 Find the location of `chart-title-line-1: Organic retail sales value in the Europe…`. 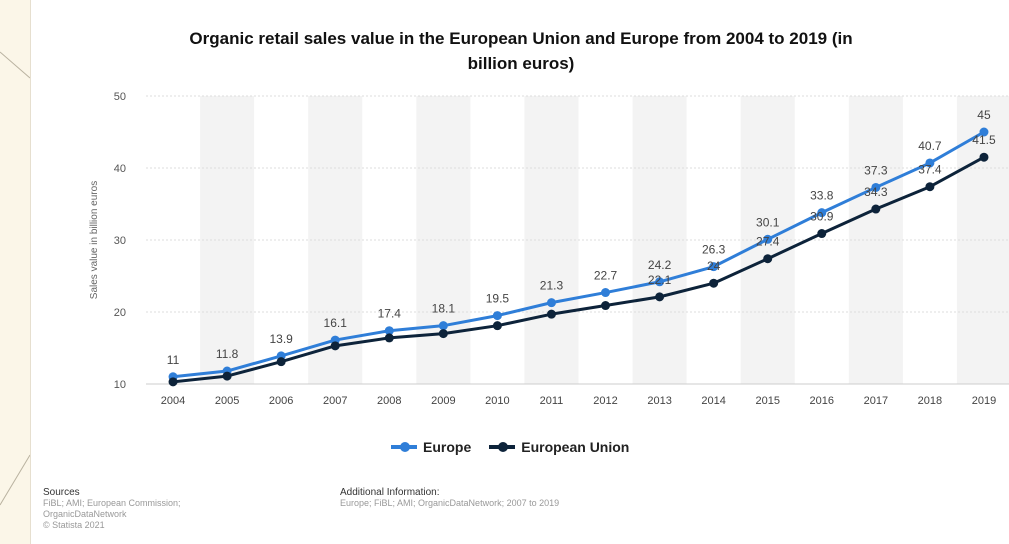

chart-title-line-1: Organic retail sales value in the Europe… is located at coordinates (521, 38).